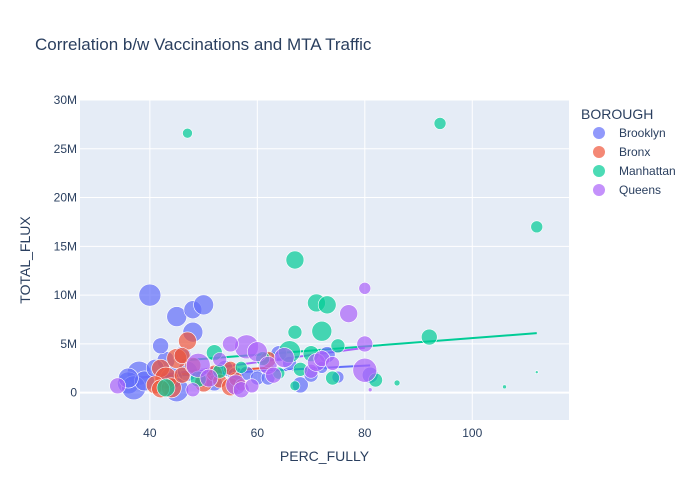  What do you see at coordinates (617, 114) in the screenshot?
I see `legend-title: BOROUGH` at bounding box center [617, 114].